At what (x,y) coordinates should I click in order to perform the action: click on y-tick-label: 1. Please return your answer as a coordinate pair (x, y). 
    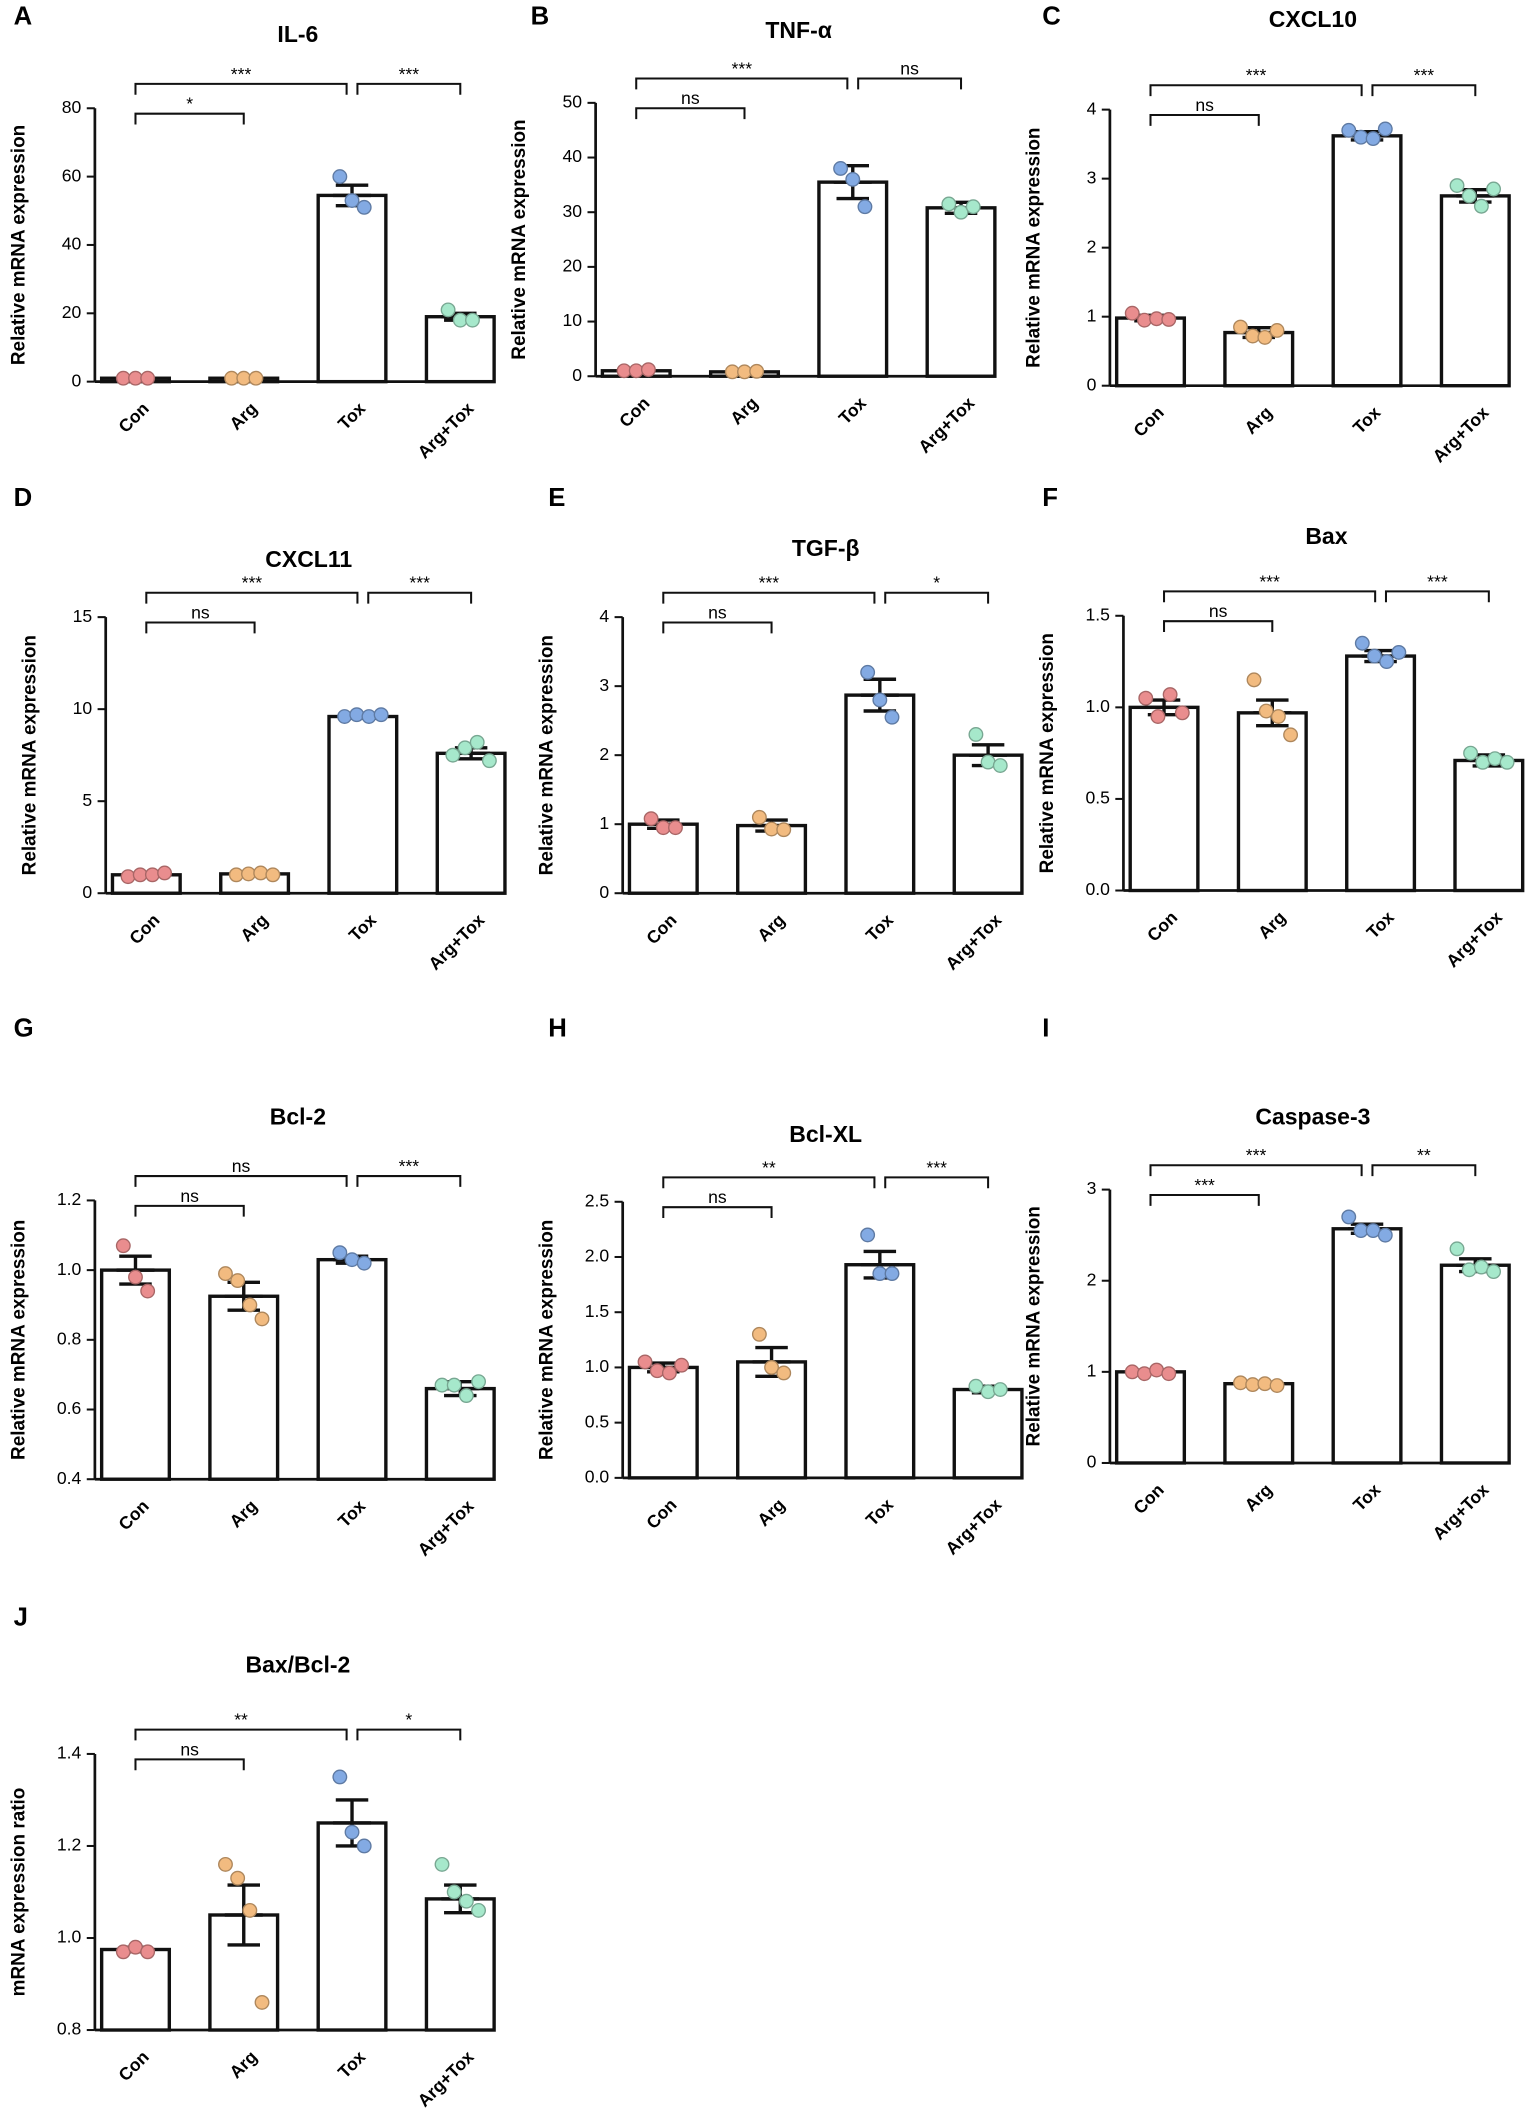
    Looking at the image, I should click on (604, 823).